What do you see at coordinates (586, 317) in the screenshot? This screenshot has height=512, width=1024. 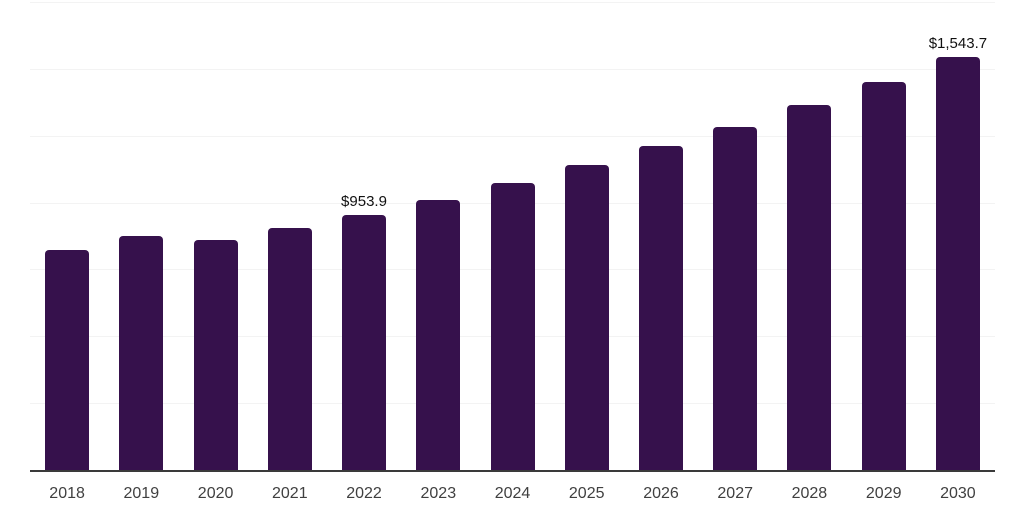 I see `bar-2025` at bounding box center [586, 317].